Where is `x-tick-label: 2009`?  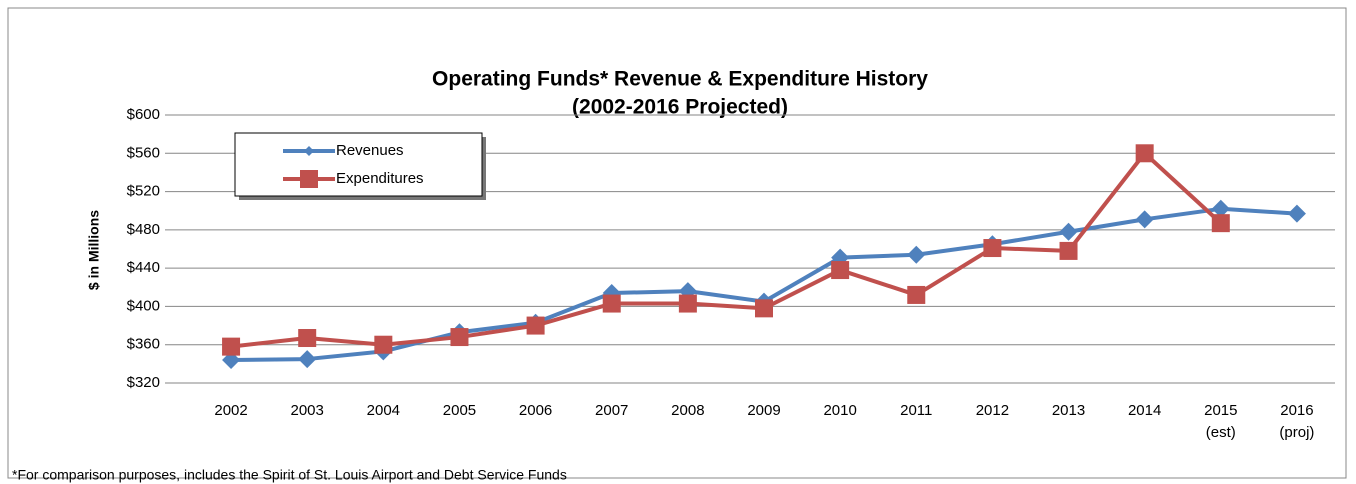 x-tick-label: 2009 is located at coordinates (763, 410).